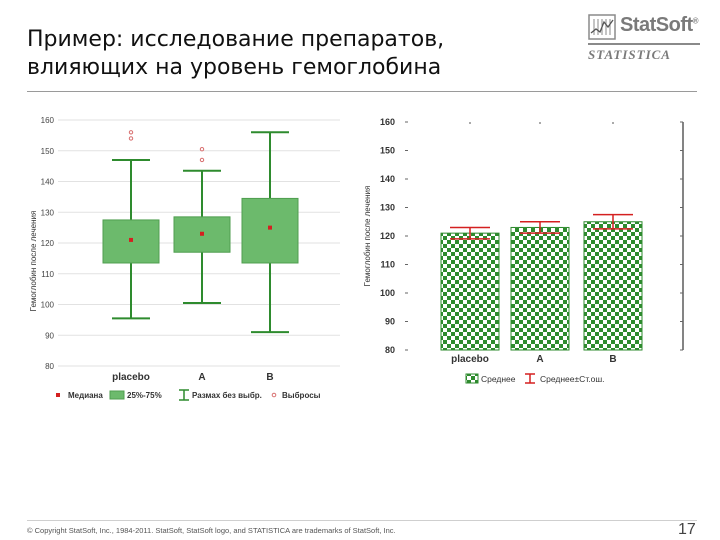 The width and height of the screenshot is (720, 540). I want to click on title-line-2: влияющих на уровень гемоглобина, so click(234, 67).